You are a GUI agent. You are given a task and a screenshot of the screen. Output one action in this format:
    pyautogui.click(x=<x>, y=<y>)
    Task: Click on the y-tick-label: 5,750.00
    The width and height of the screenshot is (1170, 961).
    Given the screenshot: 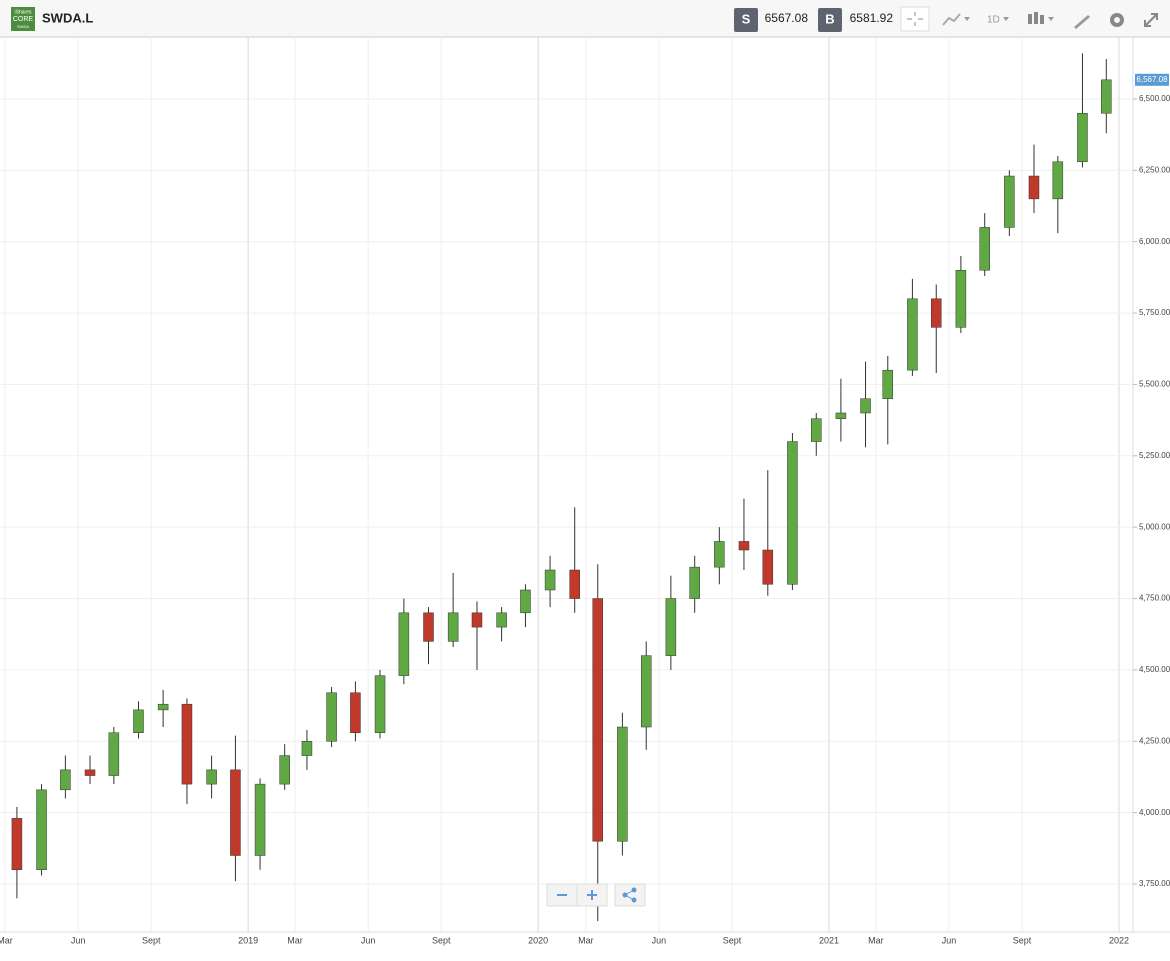 What is the action you would take?
    pyautogui.click(x=1154, y=312)
    